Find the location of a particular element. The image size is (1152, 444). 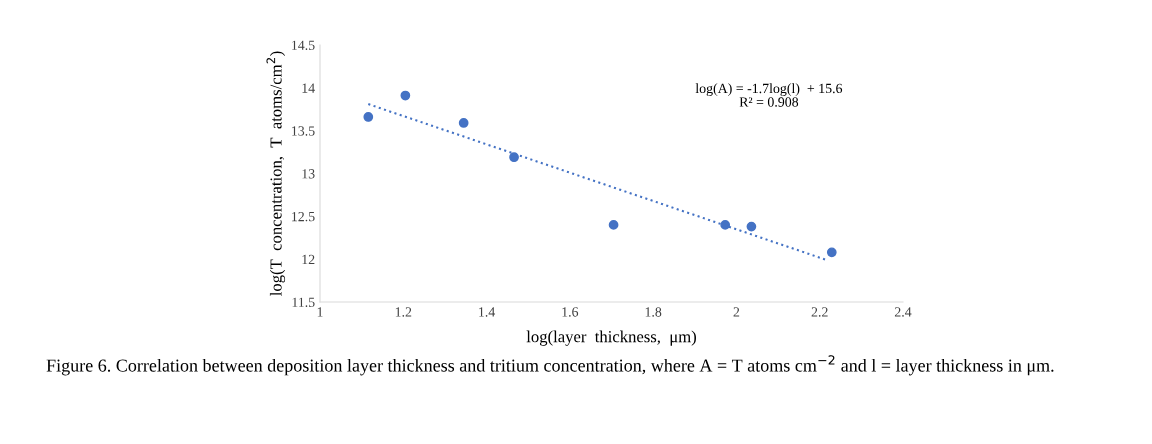

y-tick-label: 12.5 is located at coordinates (303, 216).